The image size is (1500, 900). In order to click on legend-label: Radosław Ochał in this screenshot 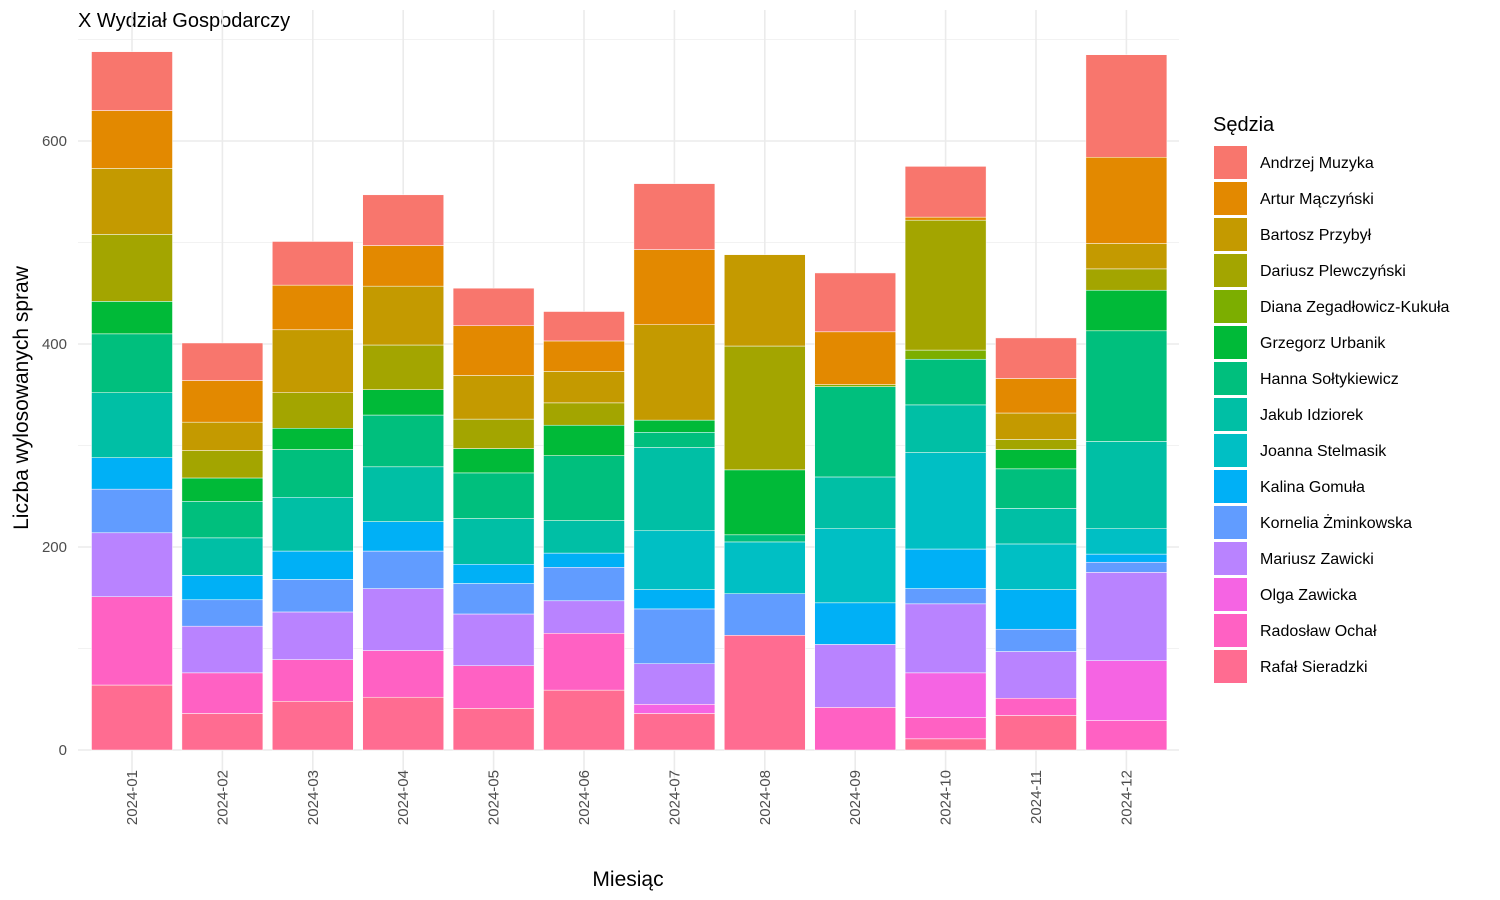, I will do `click(1318, 631)`.